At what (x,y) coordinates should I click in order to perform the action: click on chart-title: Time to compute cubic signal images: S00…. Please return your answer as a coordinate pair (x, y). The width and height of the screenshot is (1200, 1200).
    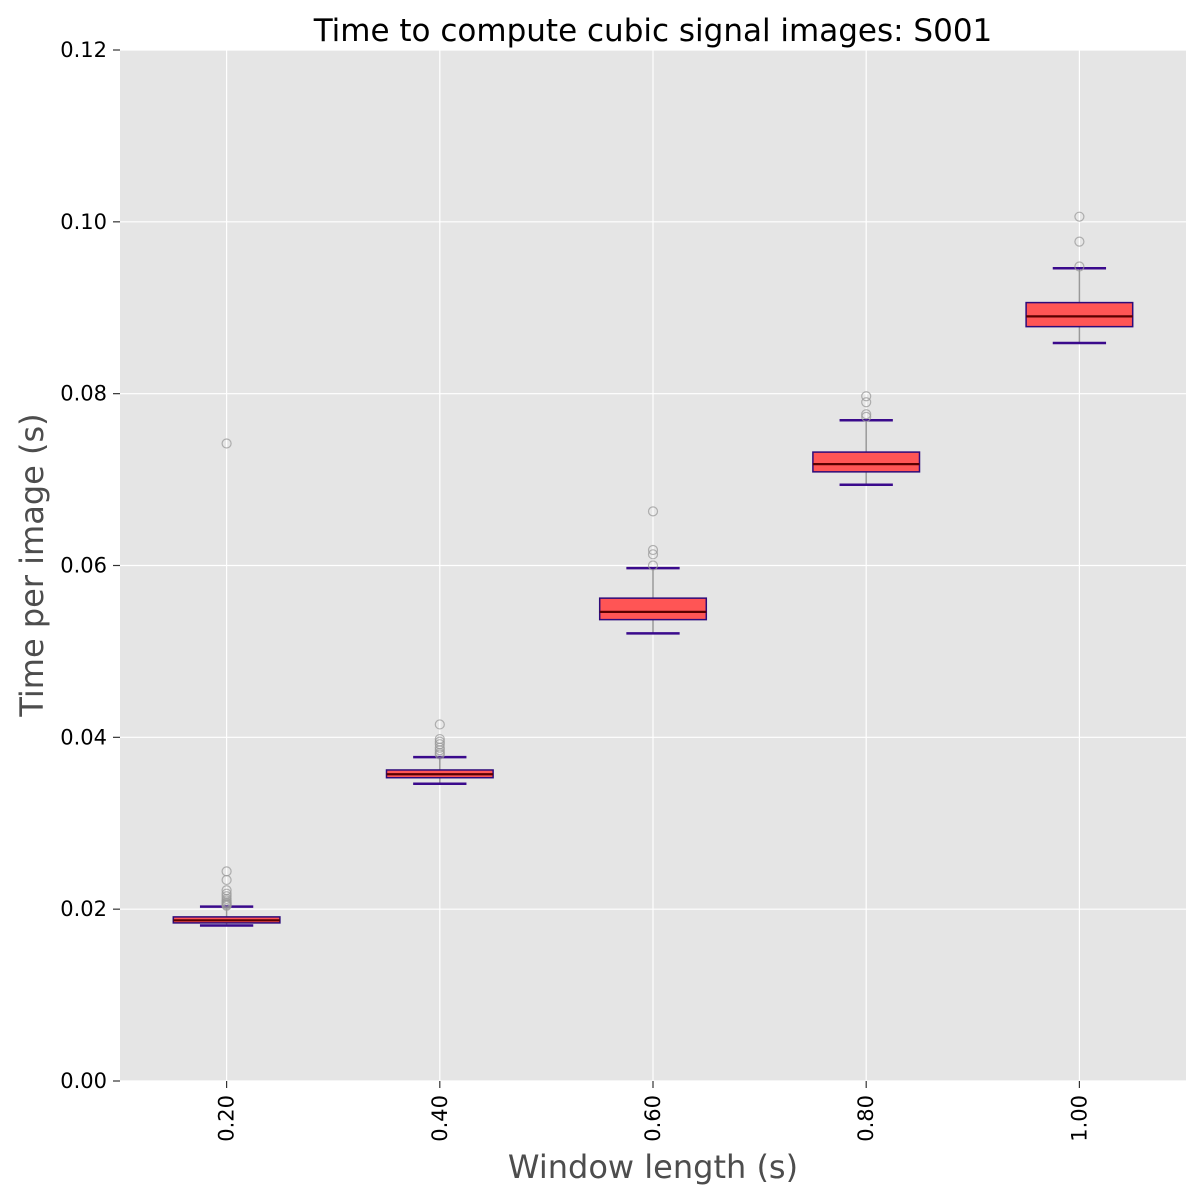
    Looking at the image, I should click on (653, 31).